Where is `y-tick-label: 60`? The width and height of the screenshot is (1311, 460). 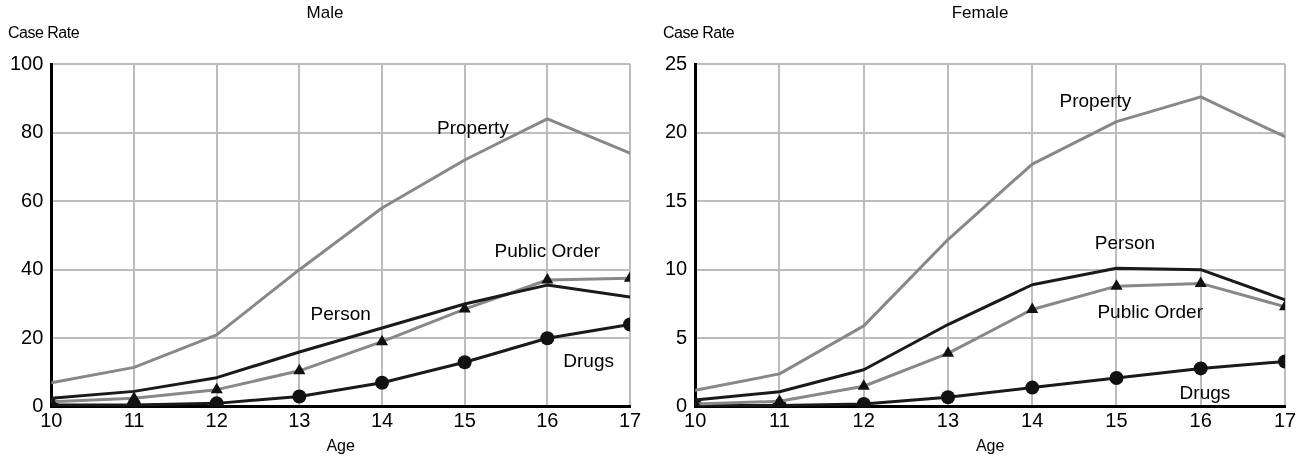
y-tick-label: 60 is located at coordinates (32, 199).